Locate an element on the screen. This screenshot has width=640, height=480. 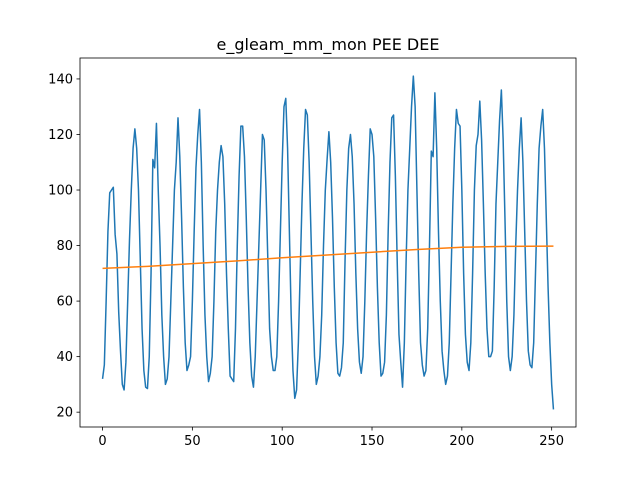
chart-title: e_gleam_mm_mon PEE DEE is located at coordinates (328, 45).